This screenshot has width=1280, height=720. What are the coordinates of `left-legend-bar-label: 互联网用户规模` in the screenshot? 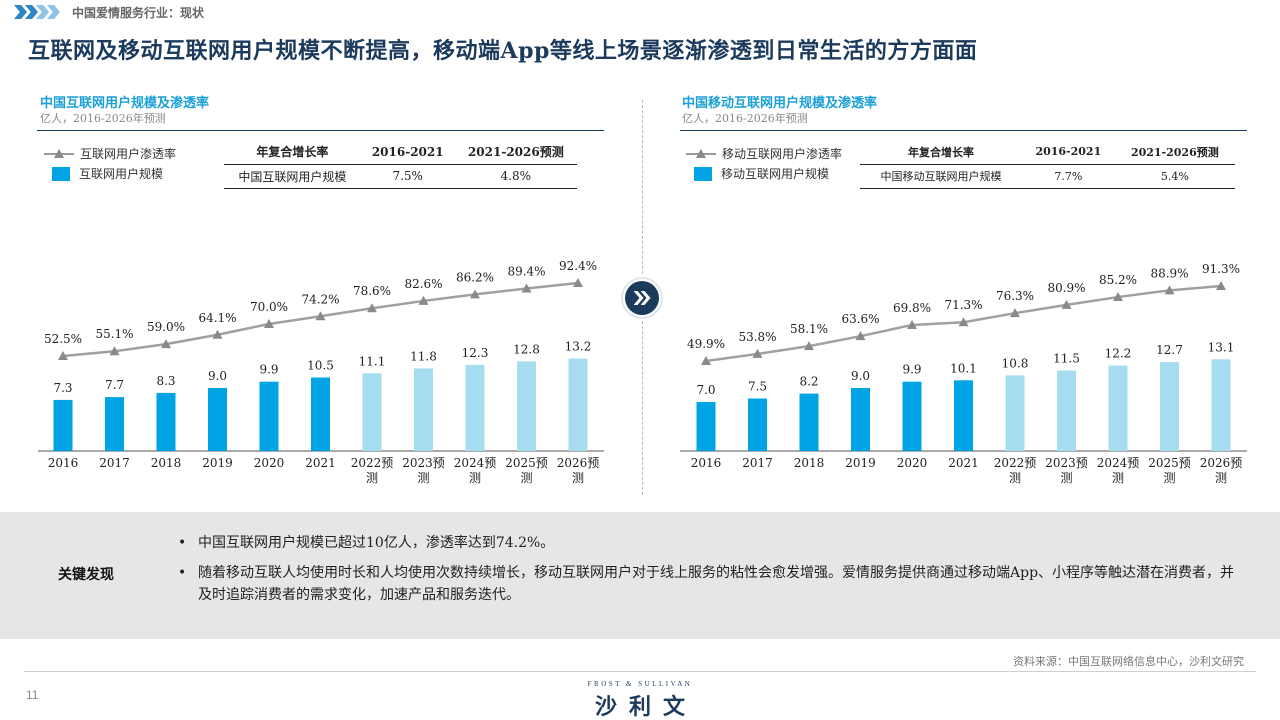 It's located at (121, 174).